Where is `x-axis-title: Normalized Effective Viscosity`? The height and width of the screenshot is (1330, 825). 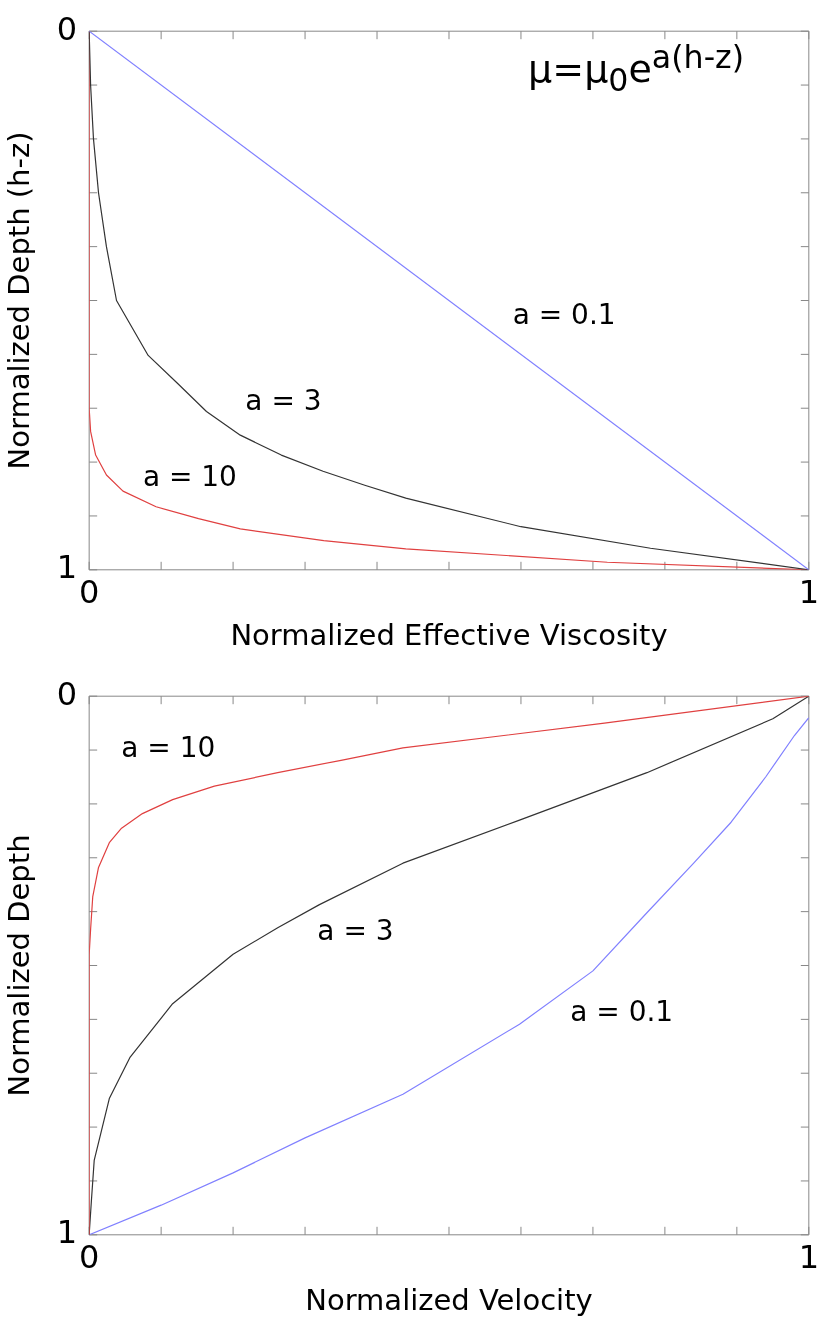
x-axis-title: Normalized Effective Viscosity is located at coordinates (449, 635).